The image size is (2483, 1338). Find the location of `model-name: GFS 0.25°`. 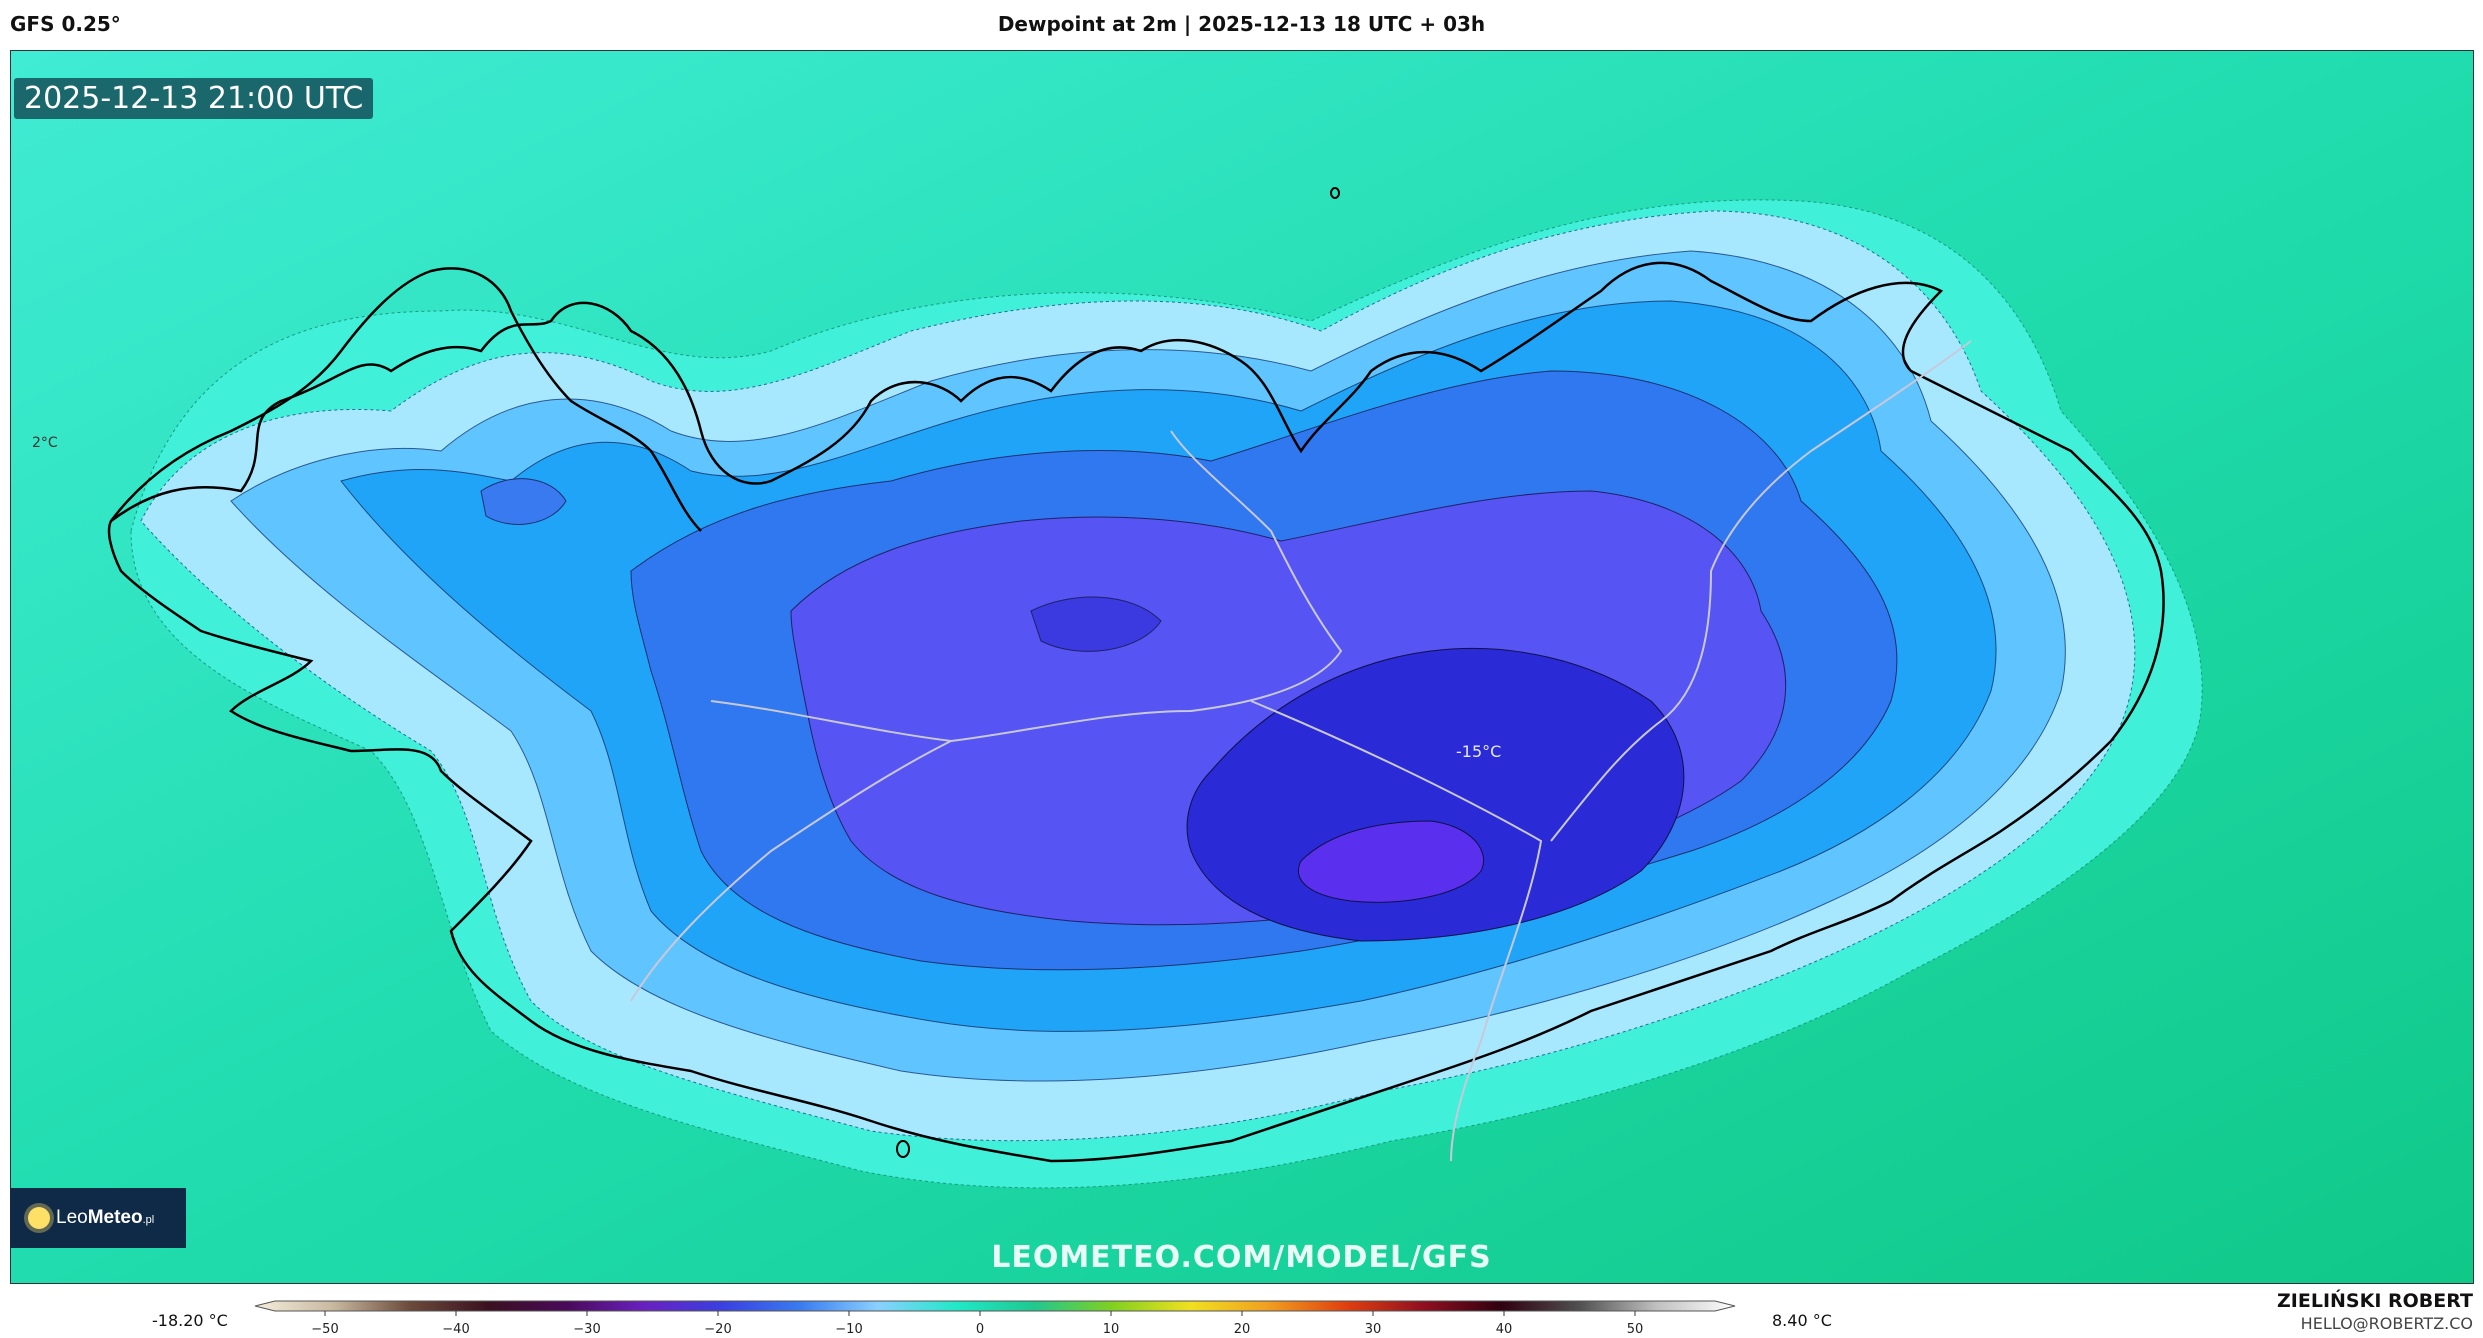

model-name: GFS 0.25° is located at coordinates (65, 24).